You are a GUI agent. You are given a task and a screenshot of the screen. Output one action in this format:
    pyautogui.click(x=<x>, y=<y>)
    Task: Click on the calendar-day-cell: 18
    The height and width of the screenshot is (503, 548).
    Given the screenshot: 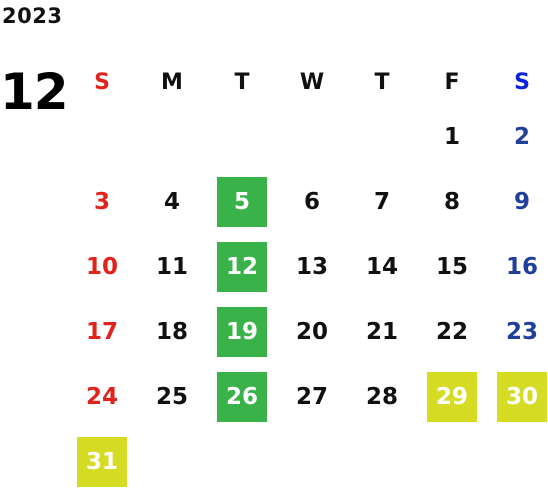 What is the action you would take?
    pyautogui.click(x=172, y=331)
    